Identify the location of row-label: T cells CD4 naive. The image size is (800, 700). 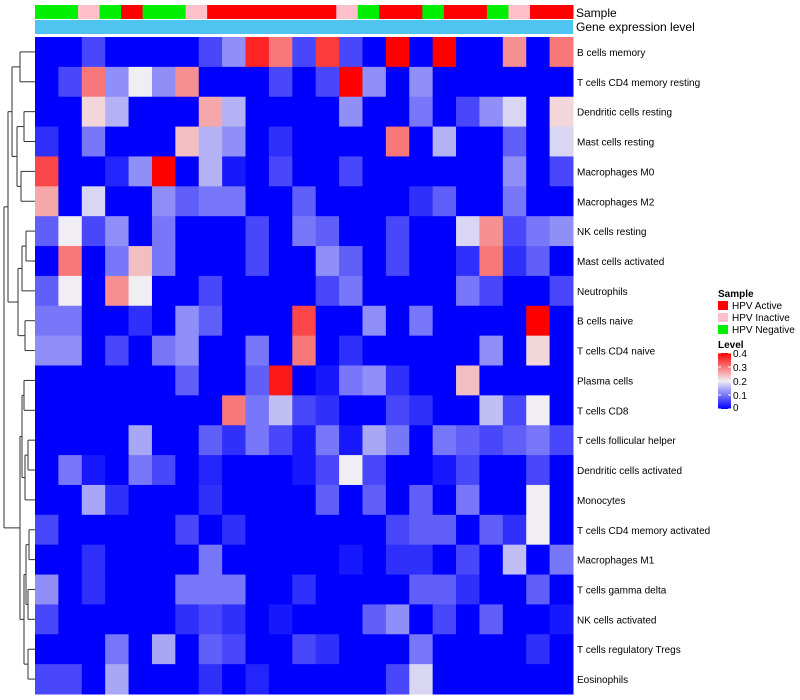
(616, 352).